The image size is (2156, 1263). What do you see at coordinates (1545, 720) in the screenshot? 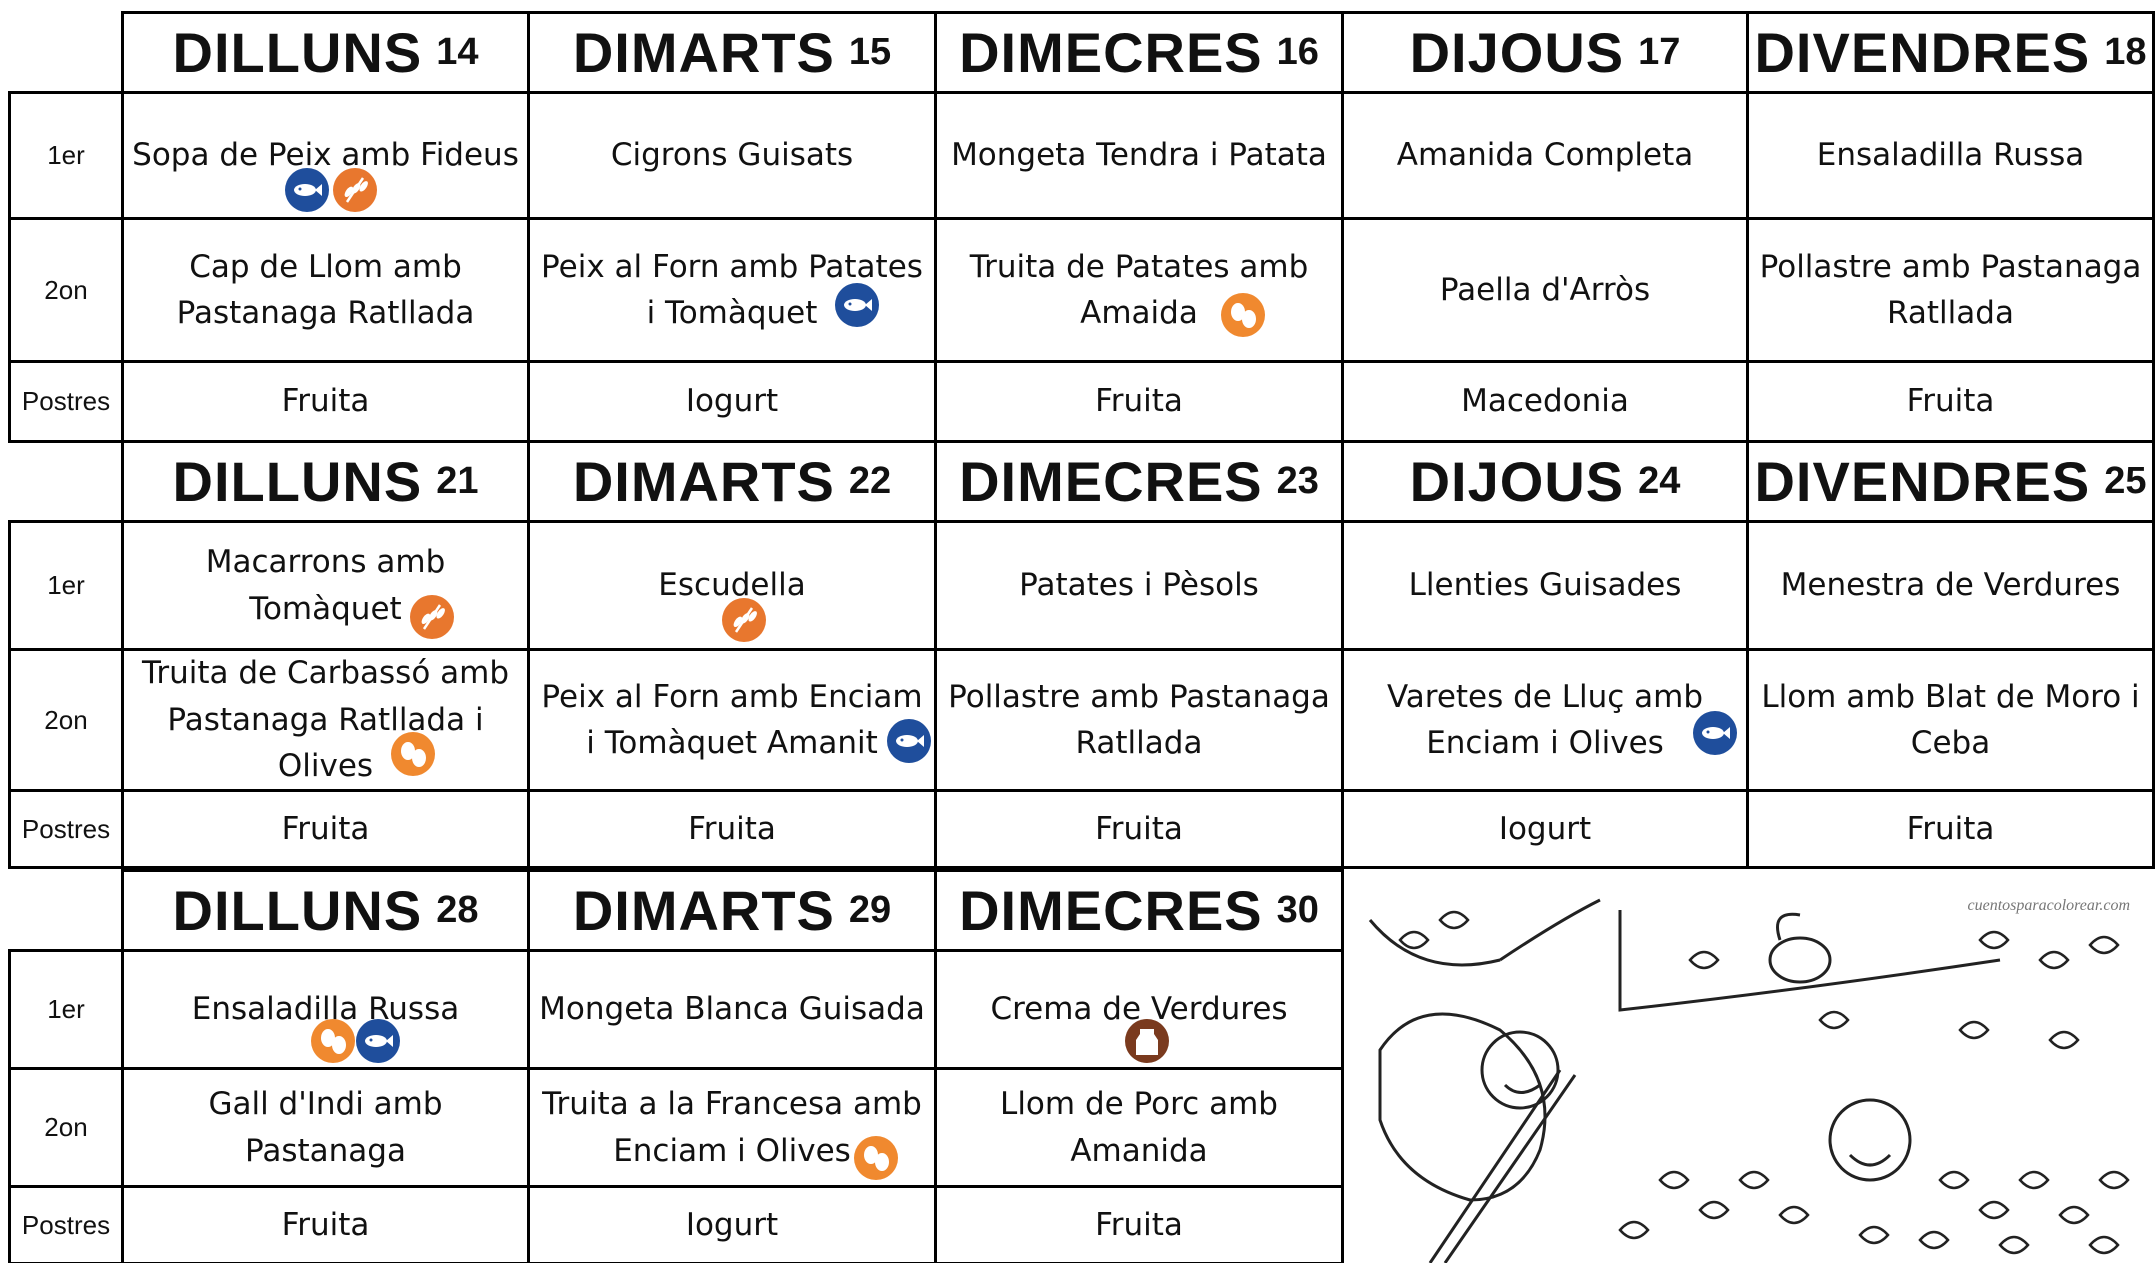
I see `menu-cell: Varetes de Lluç amb Enciam i Olives` at bounding box center [1545, 720].